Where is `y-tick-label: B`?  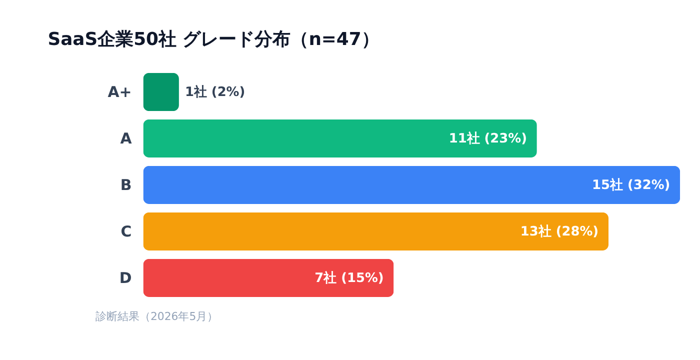
y-tick-label: B is located at coordinates (126, 185).